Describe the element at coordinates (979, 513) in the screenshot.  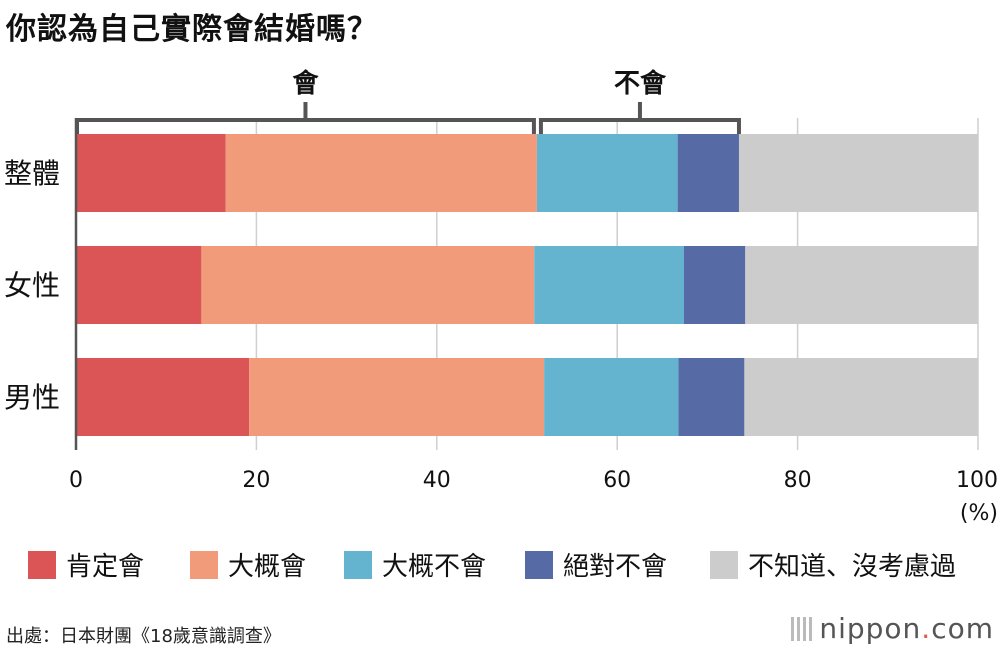
I see `x-unit-label: (%)` at that location.